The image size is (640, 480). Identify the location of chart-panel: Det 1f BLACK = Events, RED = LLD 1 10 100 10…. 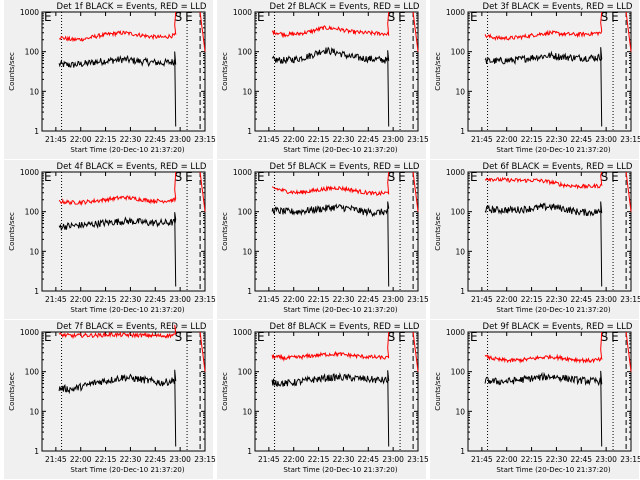
(110, 79).